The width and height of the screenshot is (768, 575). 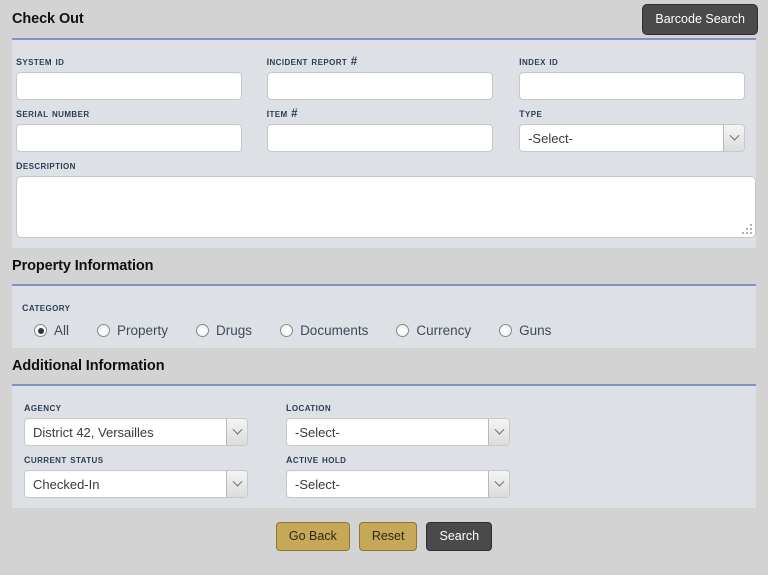 I want to click on category-option-label: Guns, so click(x=535, y=330).